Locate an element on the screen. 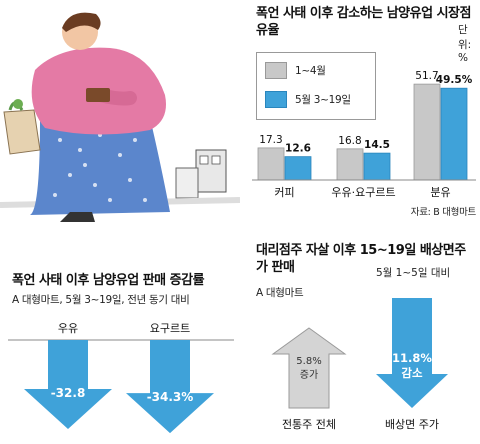 This screenshot has width=480, height=444. bar-value-label: 51.7 is located at coordinates (426, 76).